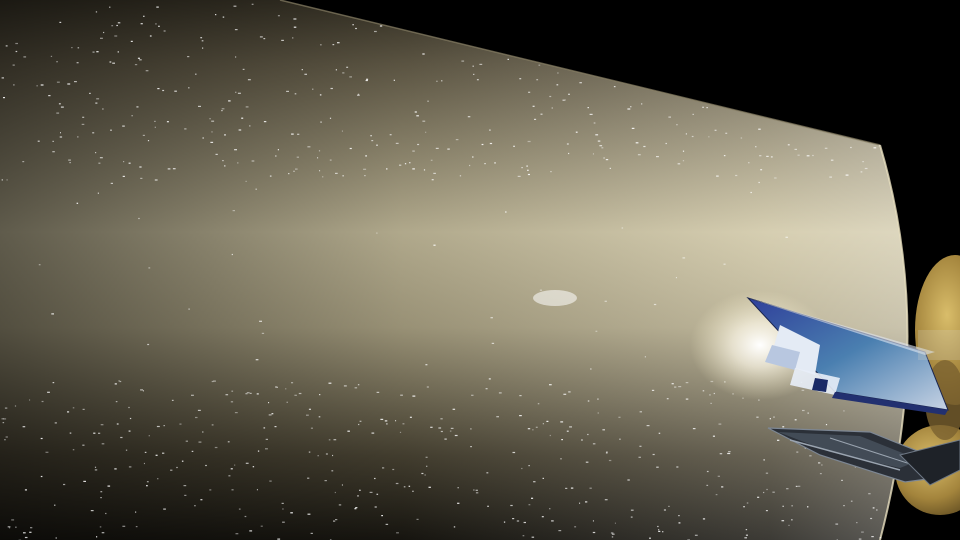 This screenshot has height=540, width=960. I want to click on truss-arm, so click(863, 456).